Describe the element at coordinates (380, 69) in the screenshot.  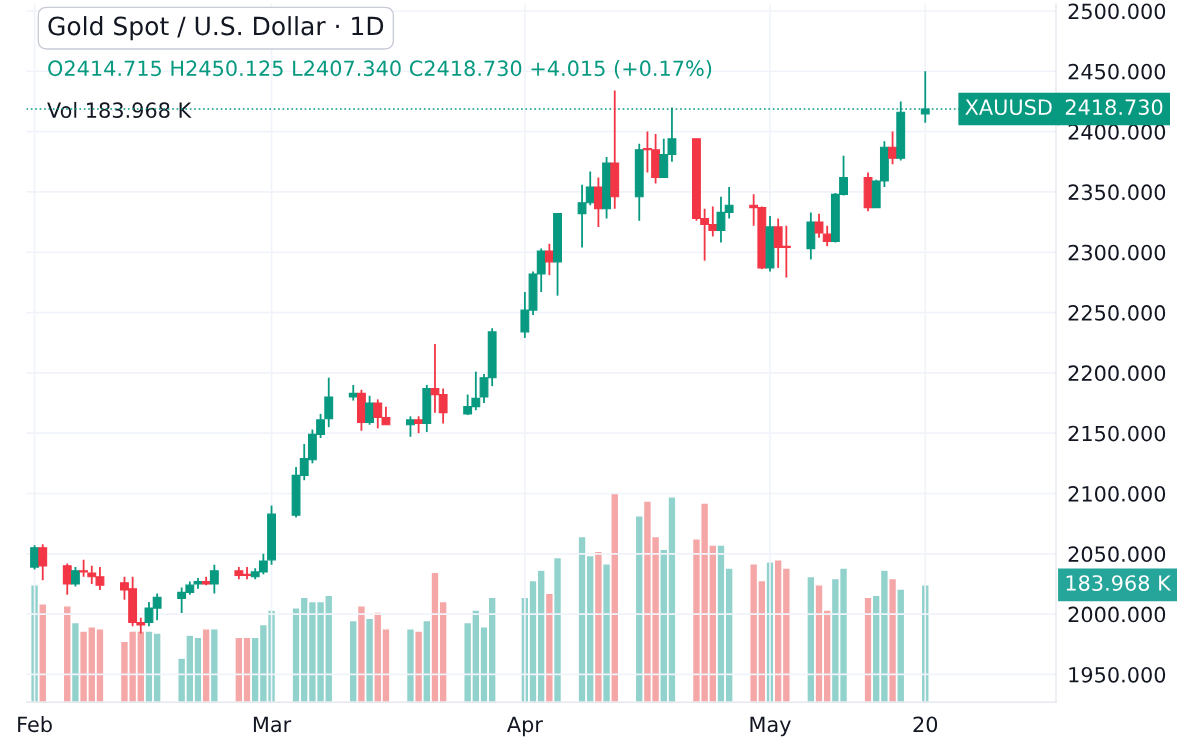
I see `text: O2414.715 H2450.125 L2407.340 C2418.730 +4.015 (+0.17%)` at that location.